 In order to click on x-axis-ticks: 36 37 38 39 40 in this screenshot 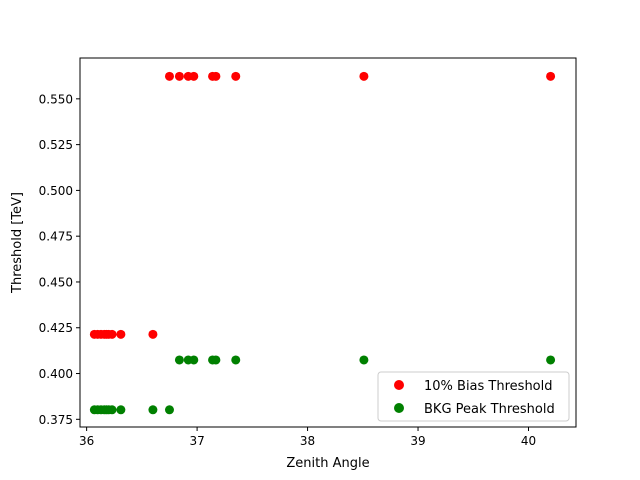, I will do `click(307, 437)`.